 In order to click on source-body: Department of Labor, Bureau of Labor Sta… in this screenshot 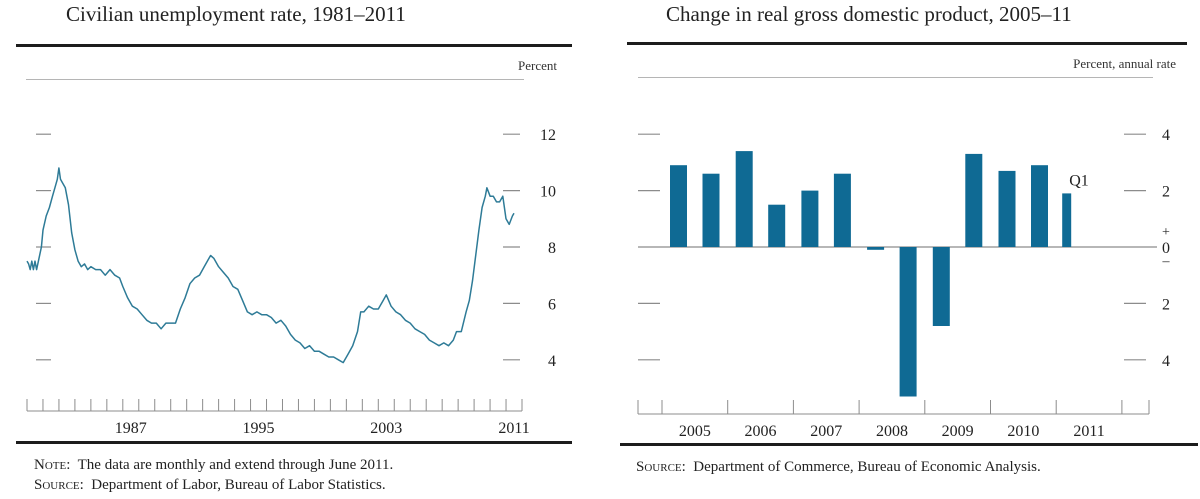, I will do `click(238, 485)`.